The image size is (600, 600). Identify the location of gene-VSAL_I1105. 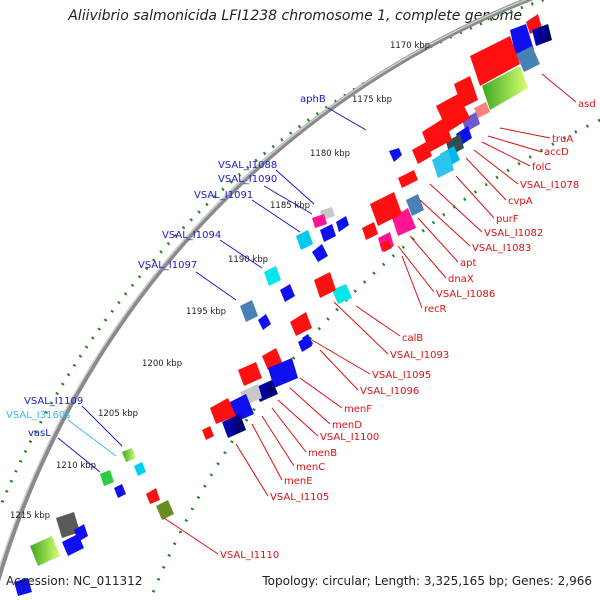
(234, 426).